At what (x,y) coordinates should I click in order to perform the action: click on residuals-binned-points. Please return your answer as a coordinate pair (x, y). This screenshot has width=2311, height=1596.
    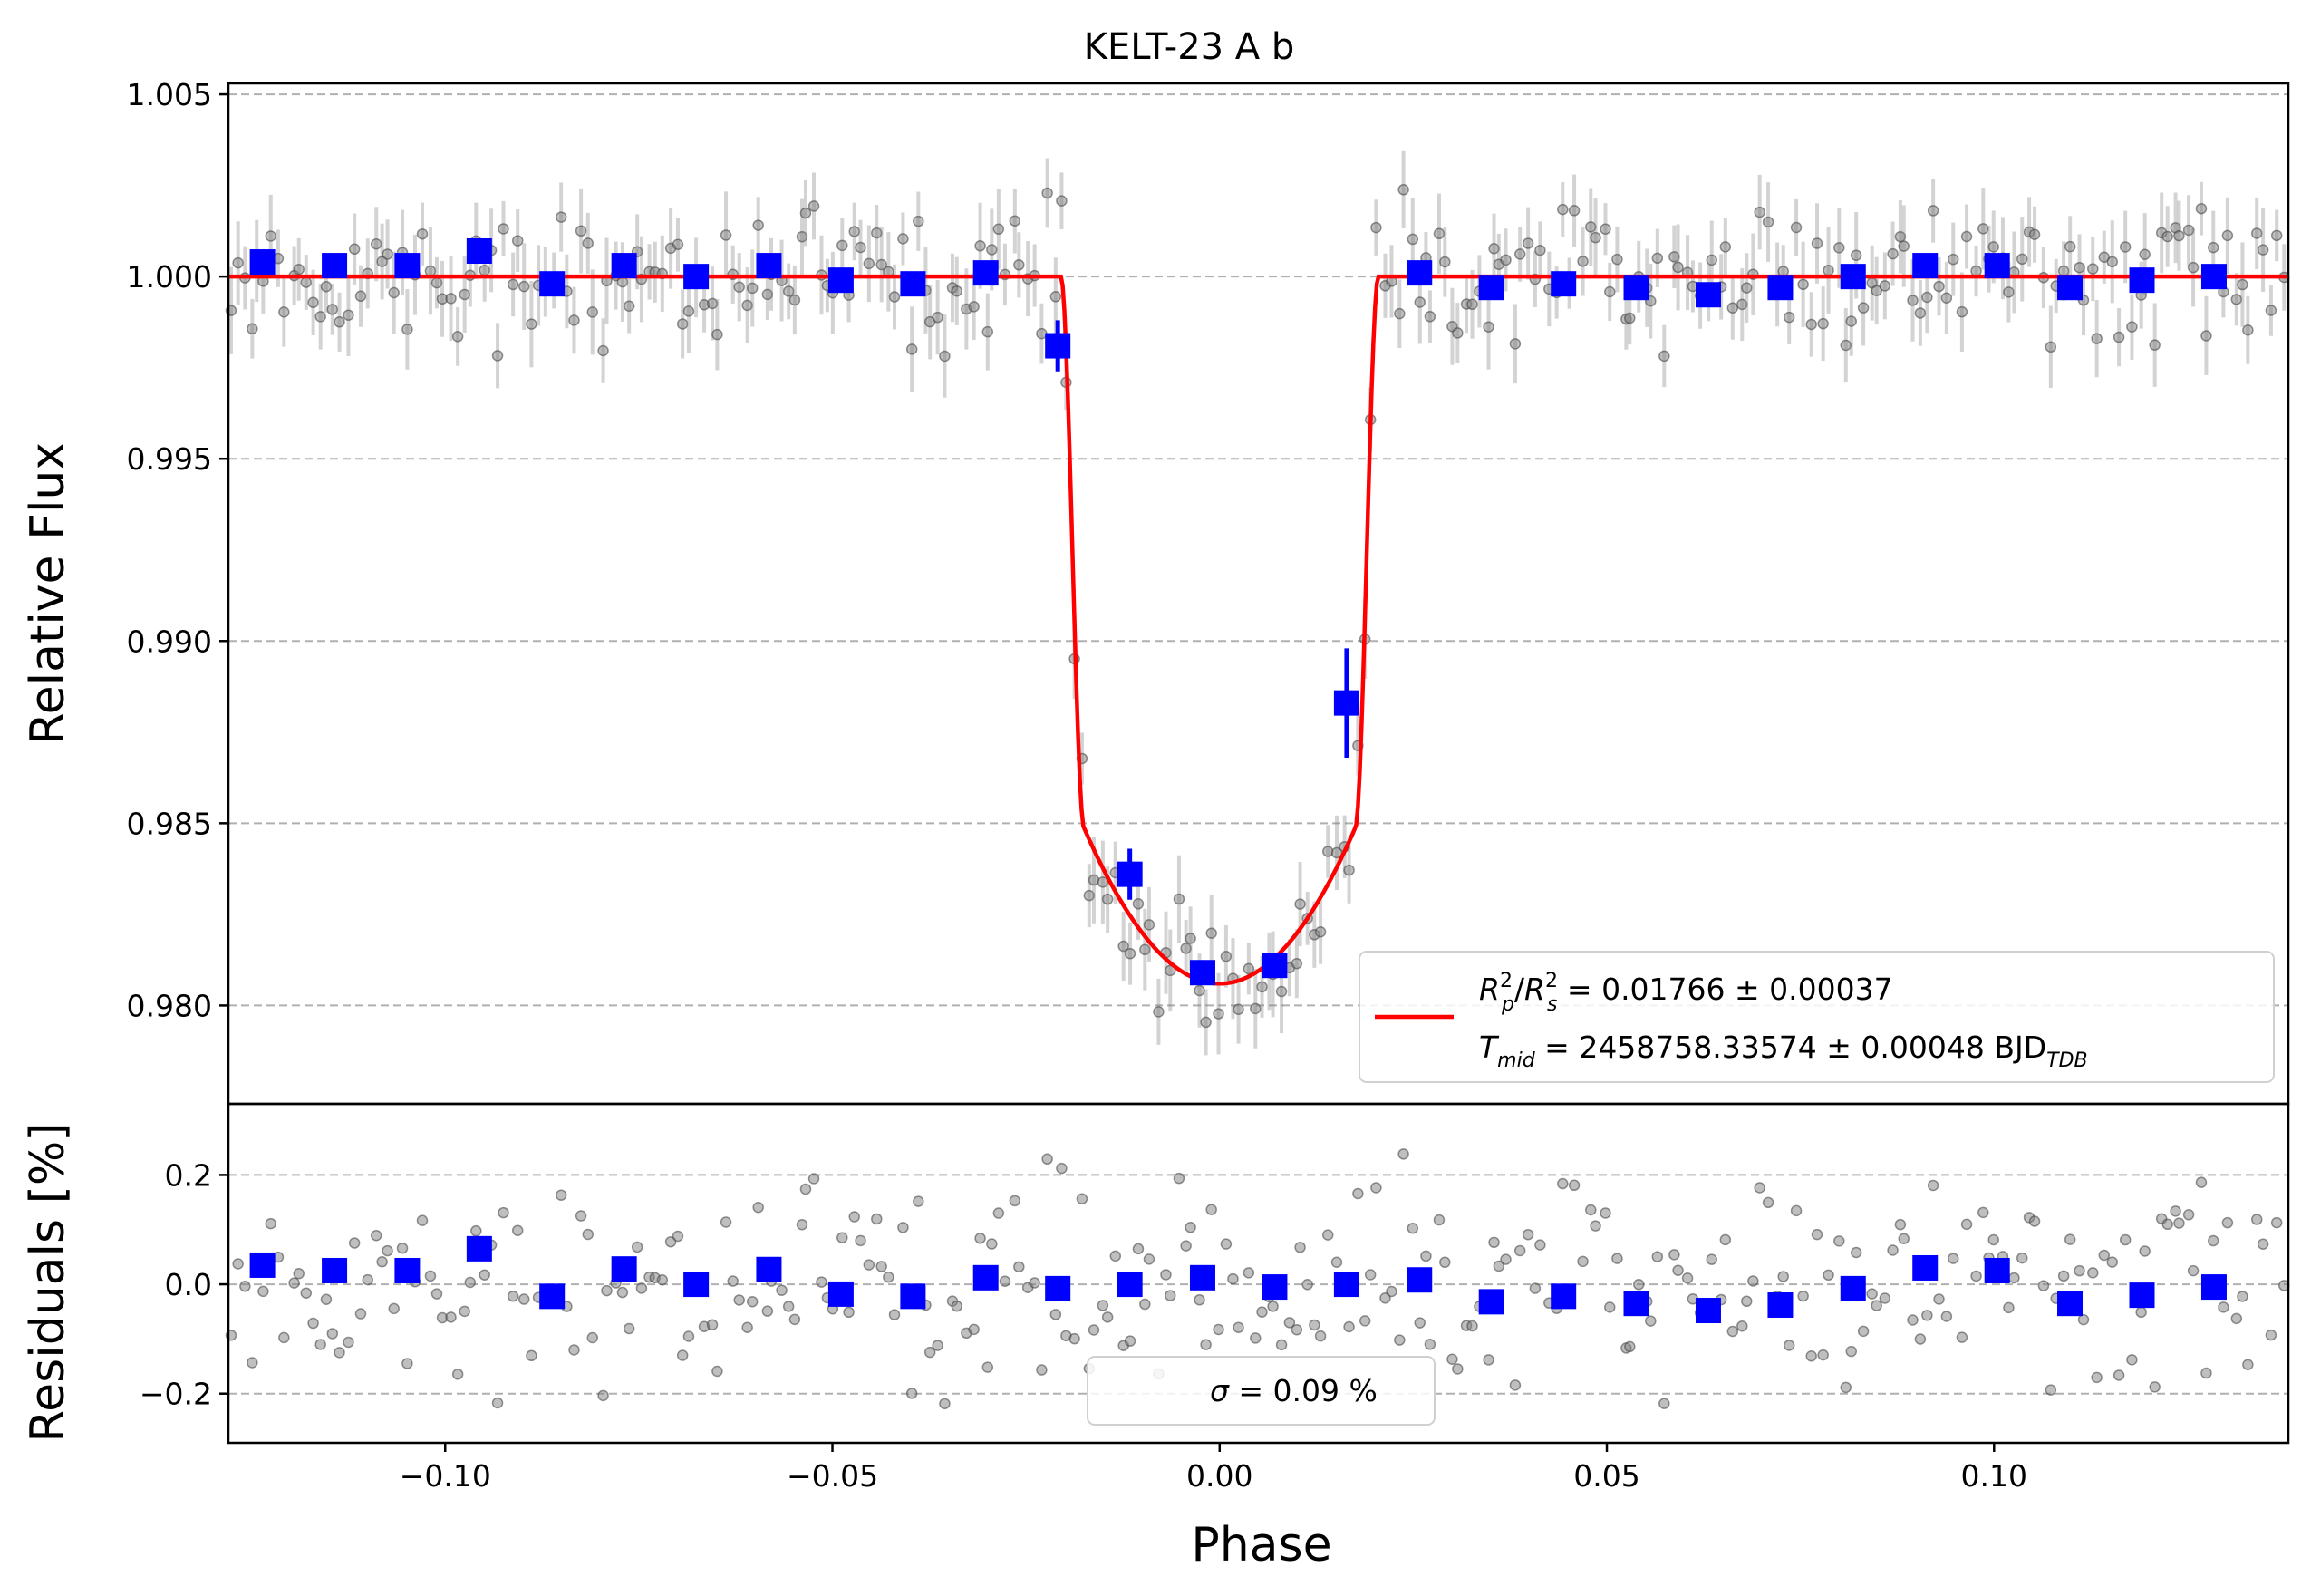
    Looking at the image, I should click on (1238, 1279).